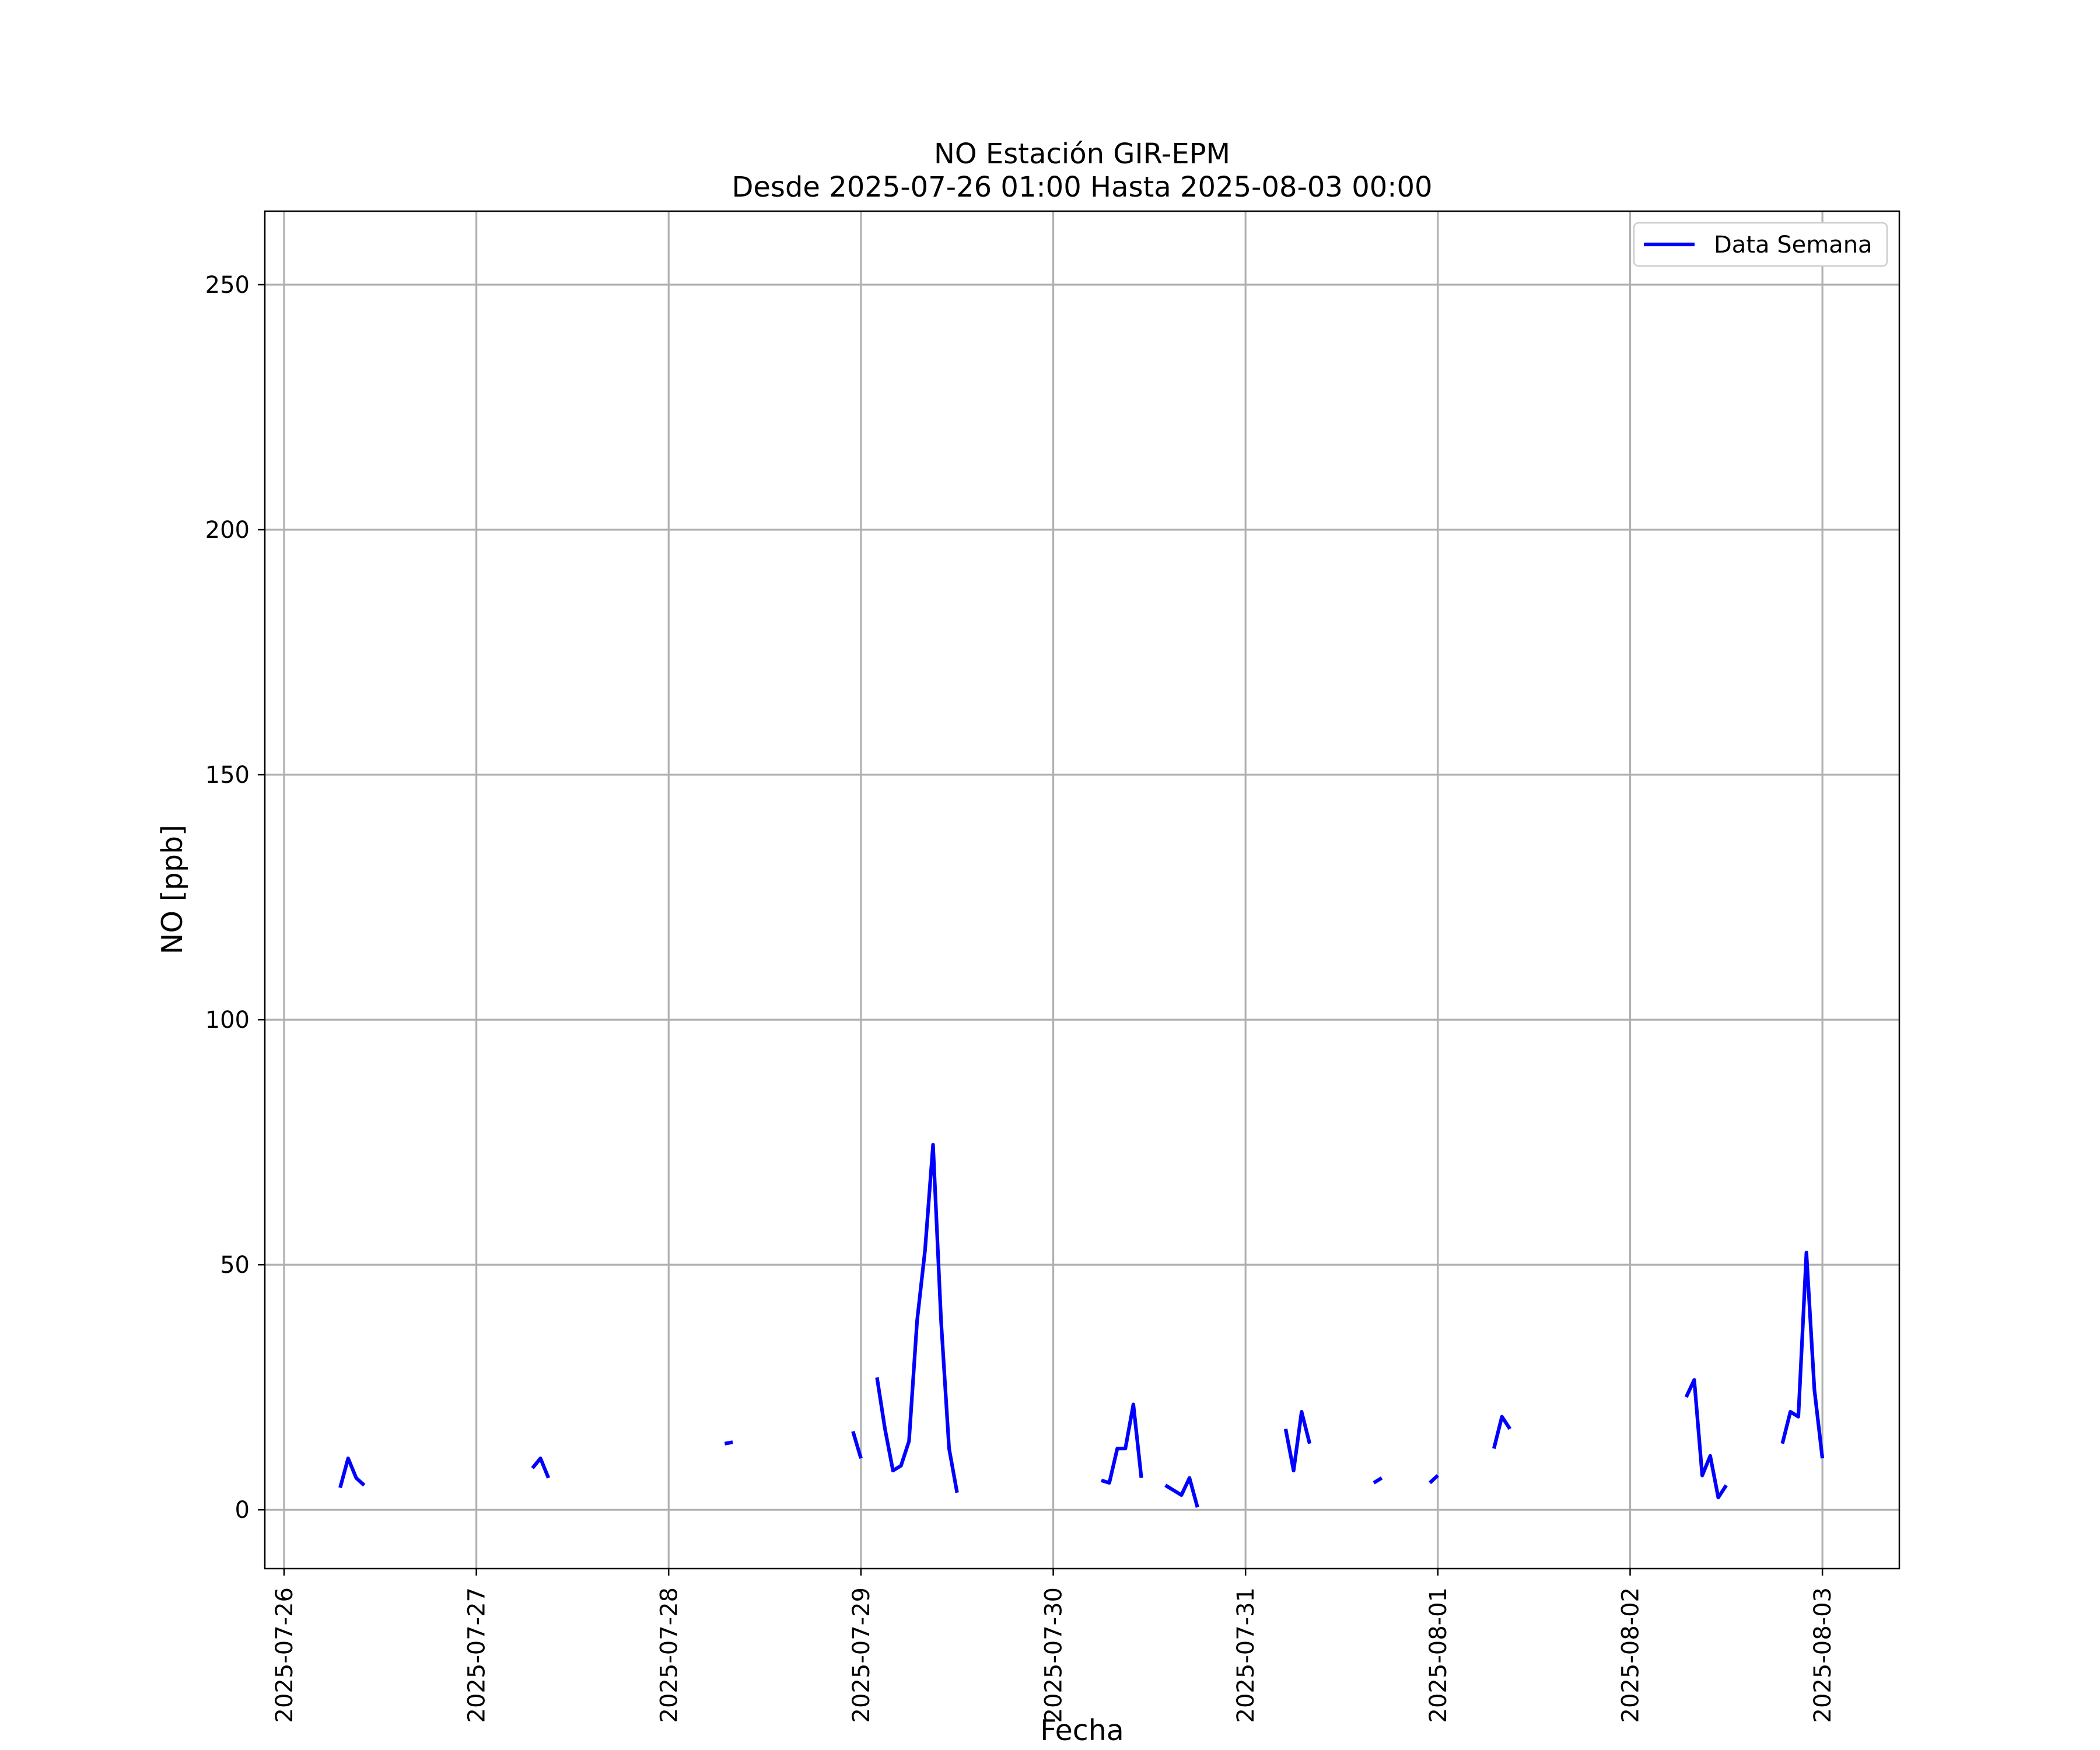  I want to click on legend: Data Semana, so click(1760, 244).